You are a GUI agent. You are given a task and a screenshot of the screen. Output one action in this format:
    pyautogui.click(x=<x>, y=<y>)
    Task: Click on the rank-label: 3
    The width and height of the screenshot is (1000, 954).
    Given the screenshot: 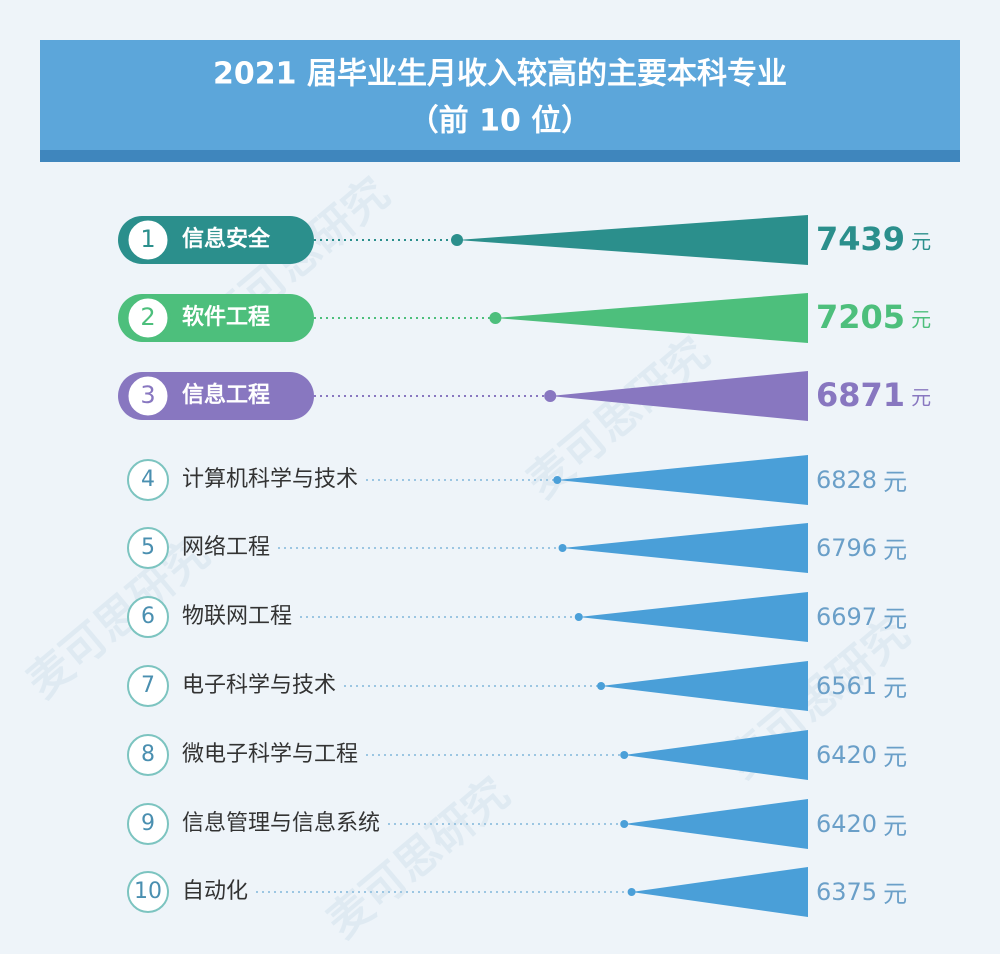 What is the action you would take?
    pyautogui.click(x=147, y=395)
    